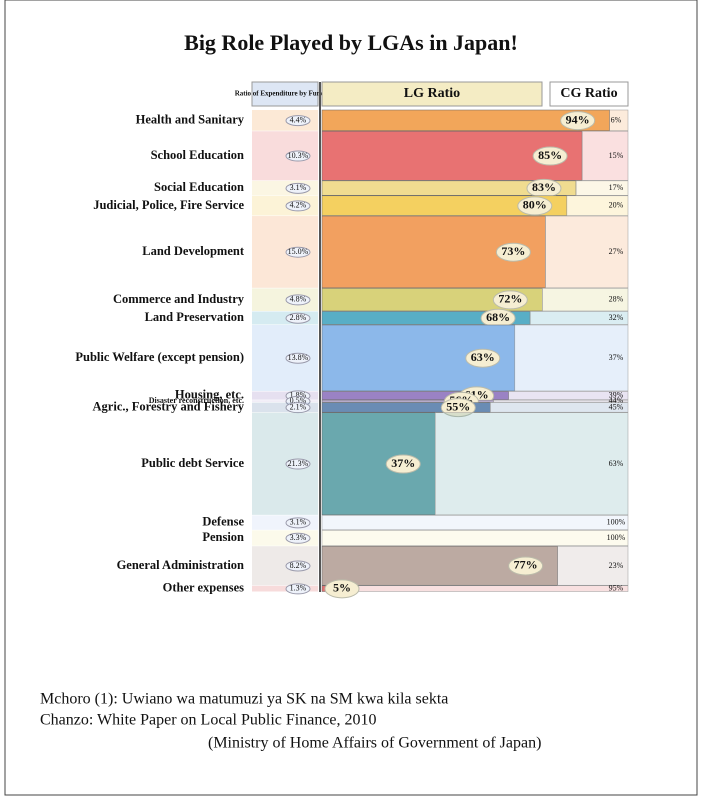 The image size is (702, 796). What do you see at coordinates (179, 299) in the screenshot?
I see `category-label: Commerce and Industry` at bounding box center [179, 299].